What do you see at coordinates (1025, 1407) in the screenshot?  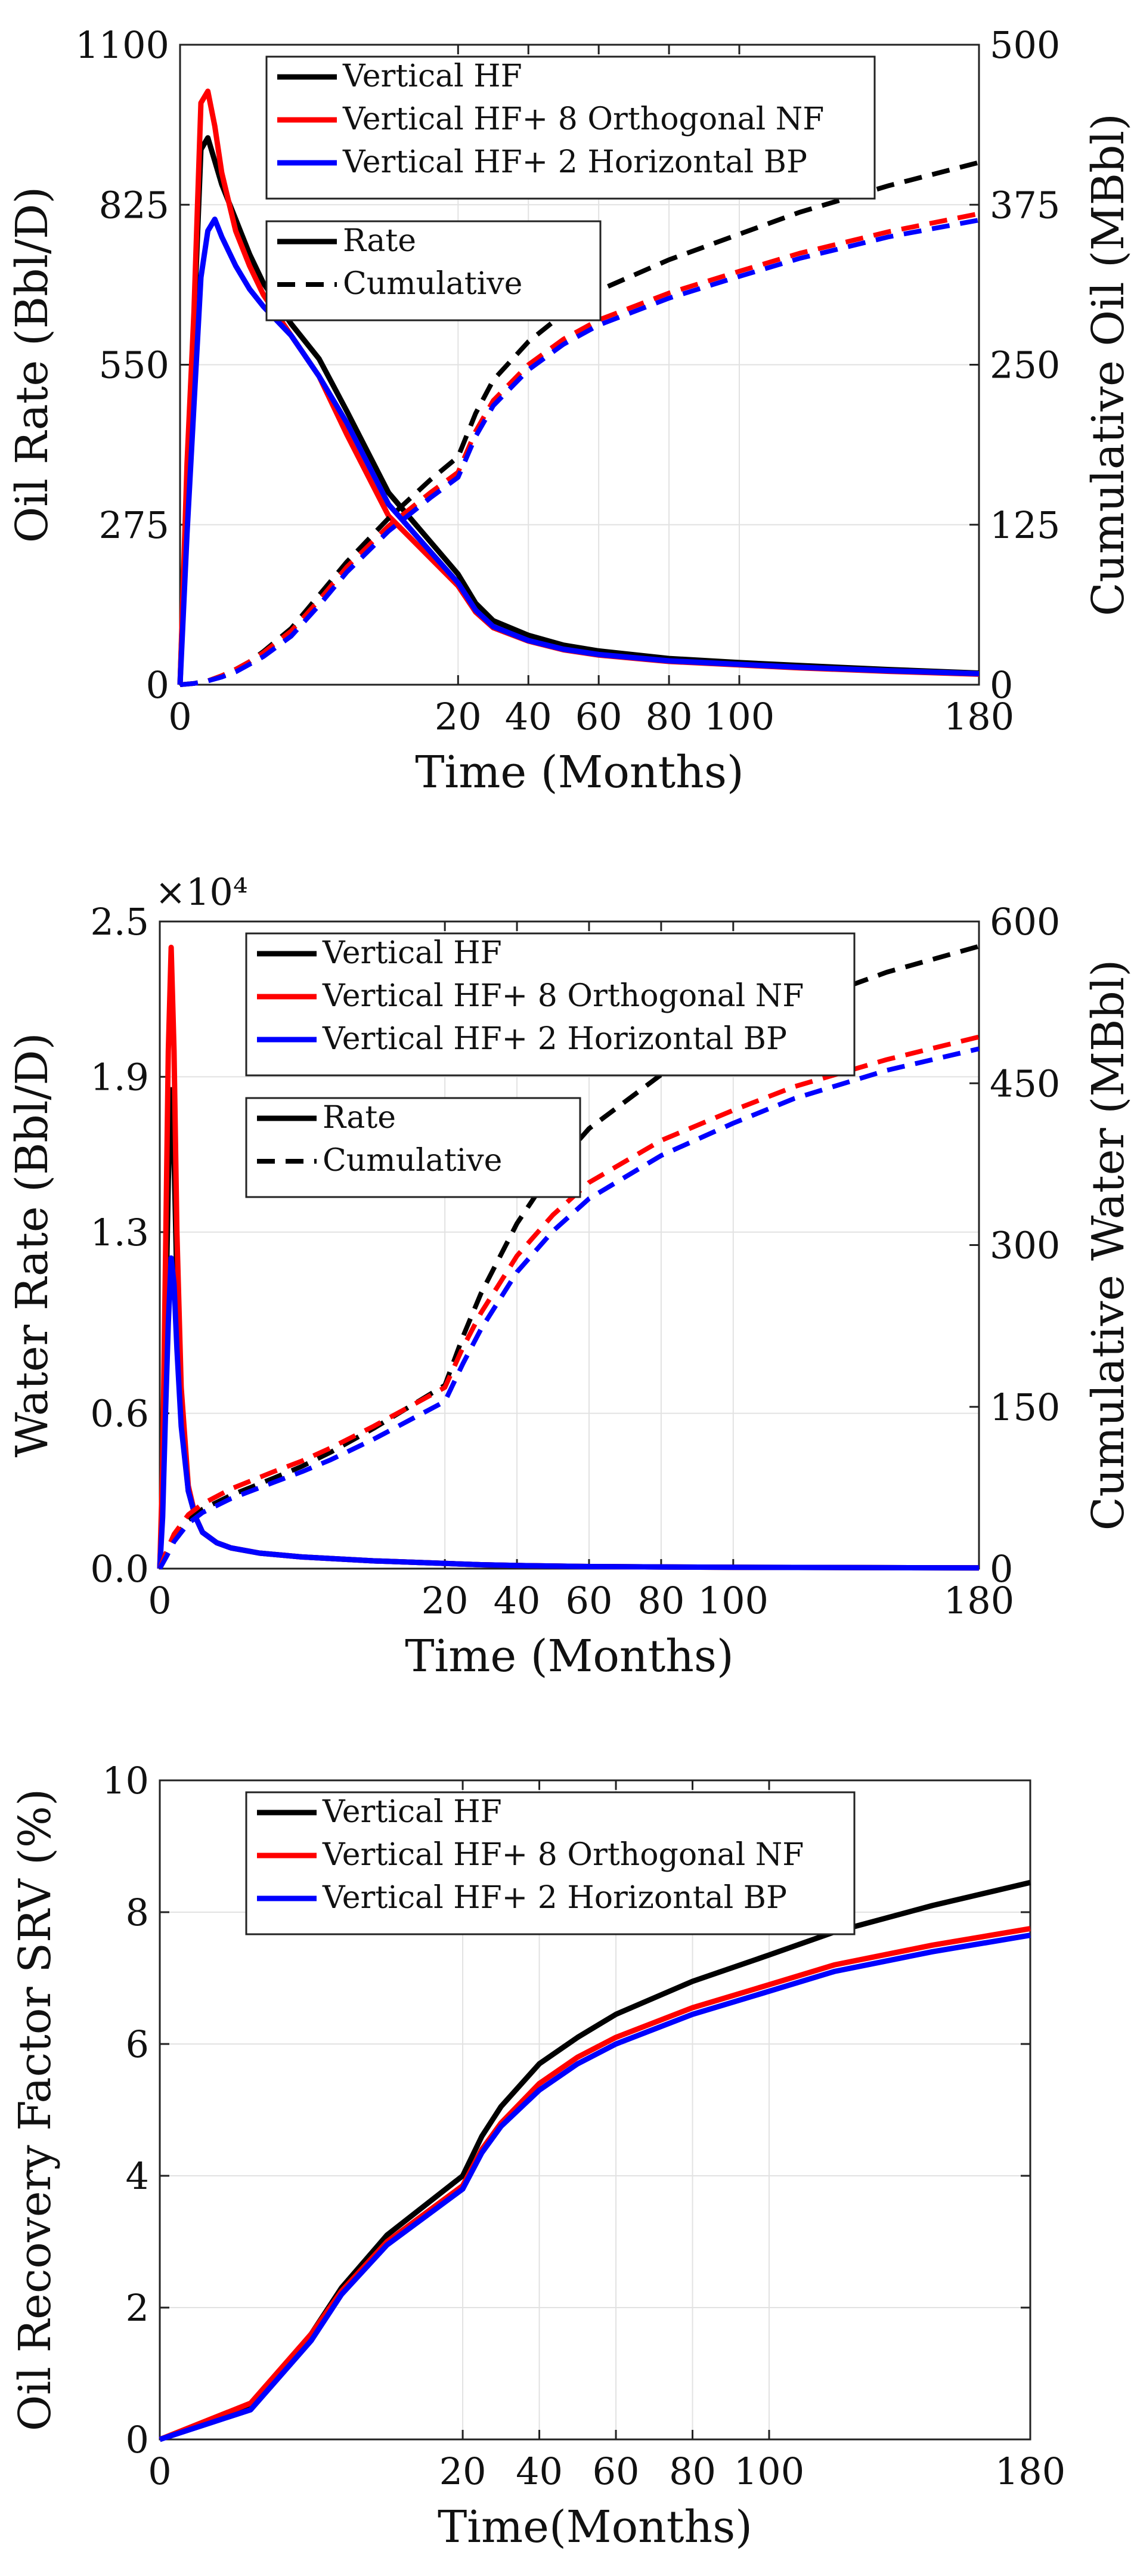 I see `y2-tick-label: 150` at bounding box center [1025, 1407].